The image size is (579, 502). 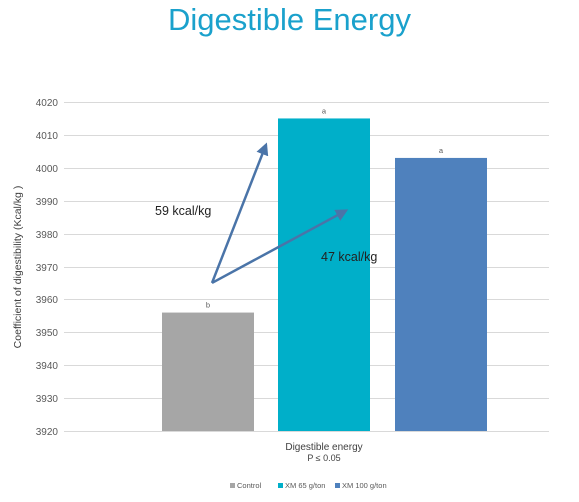 What do you see at coordinates (249, 485) in the screenshot?
I see `legend-label: Control` at bounding box center [249, 485].